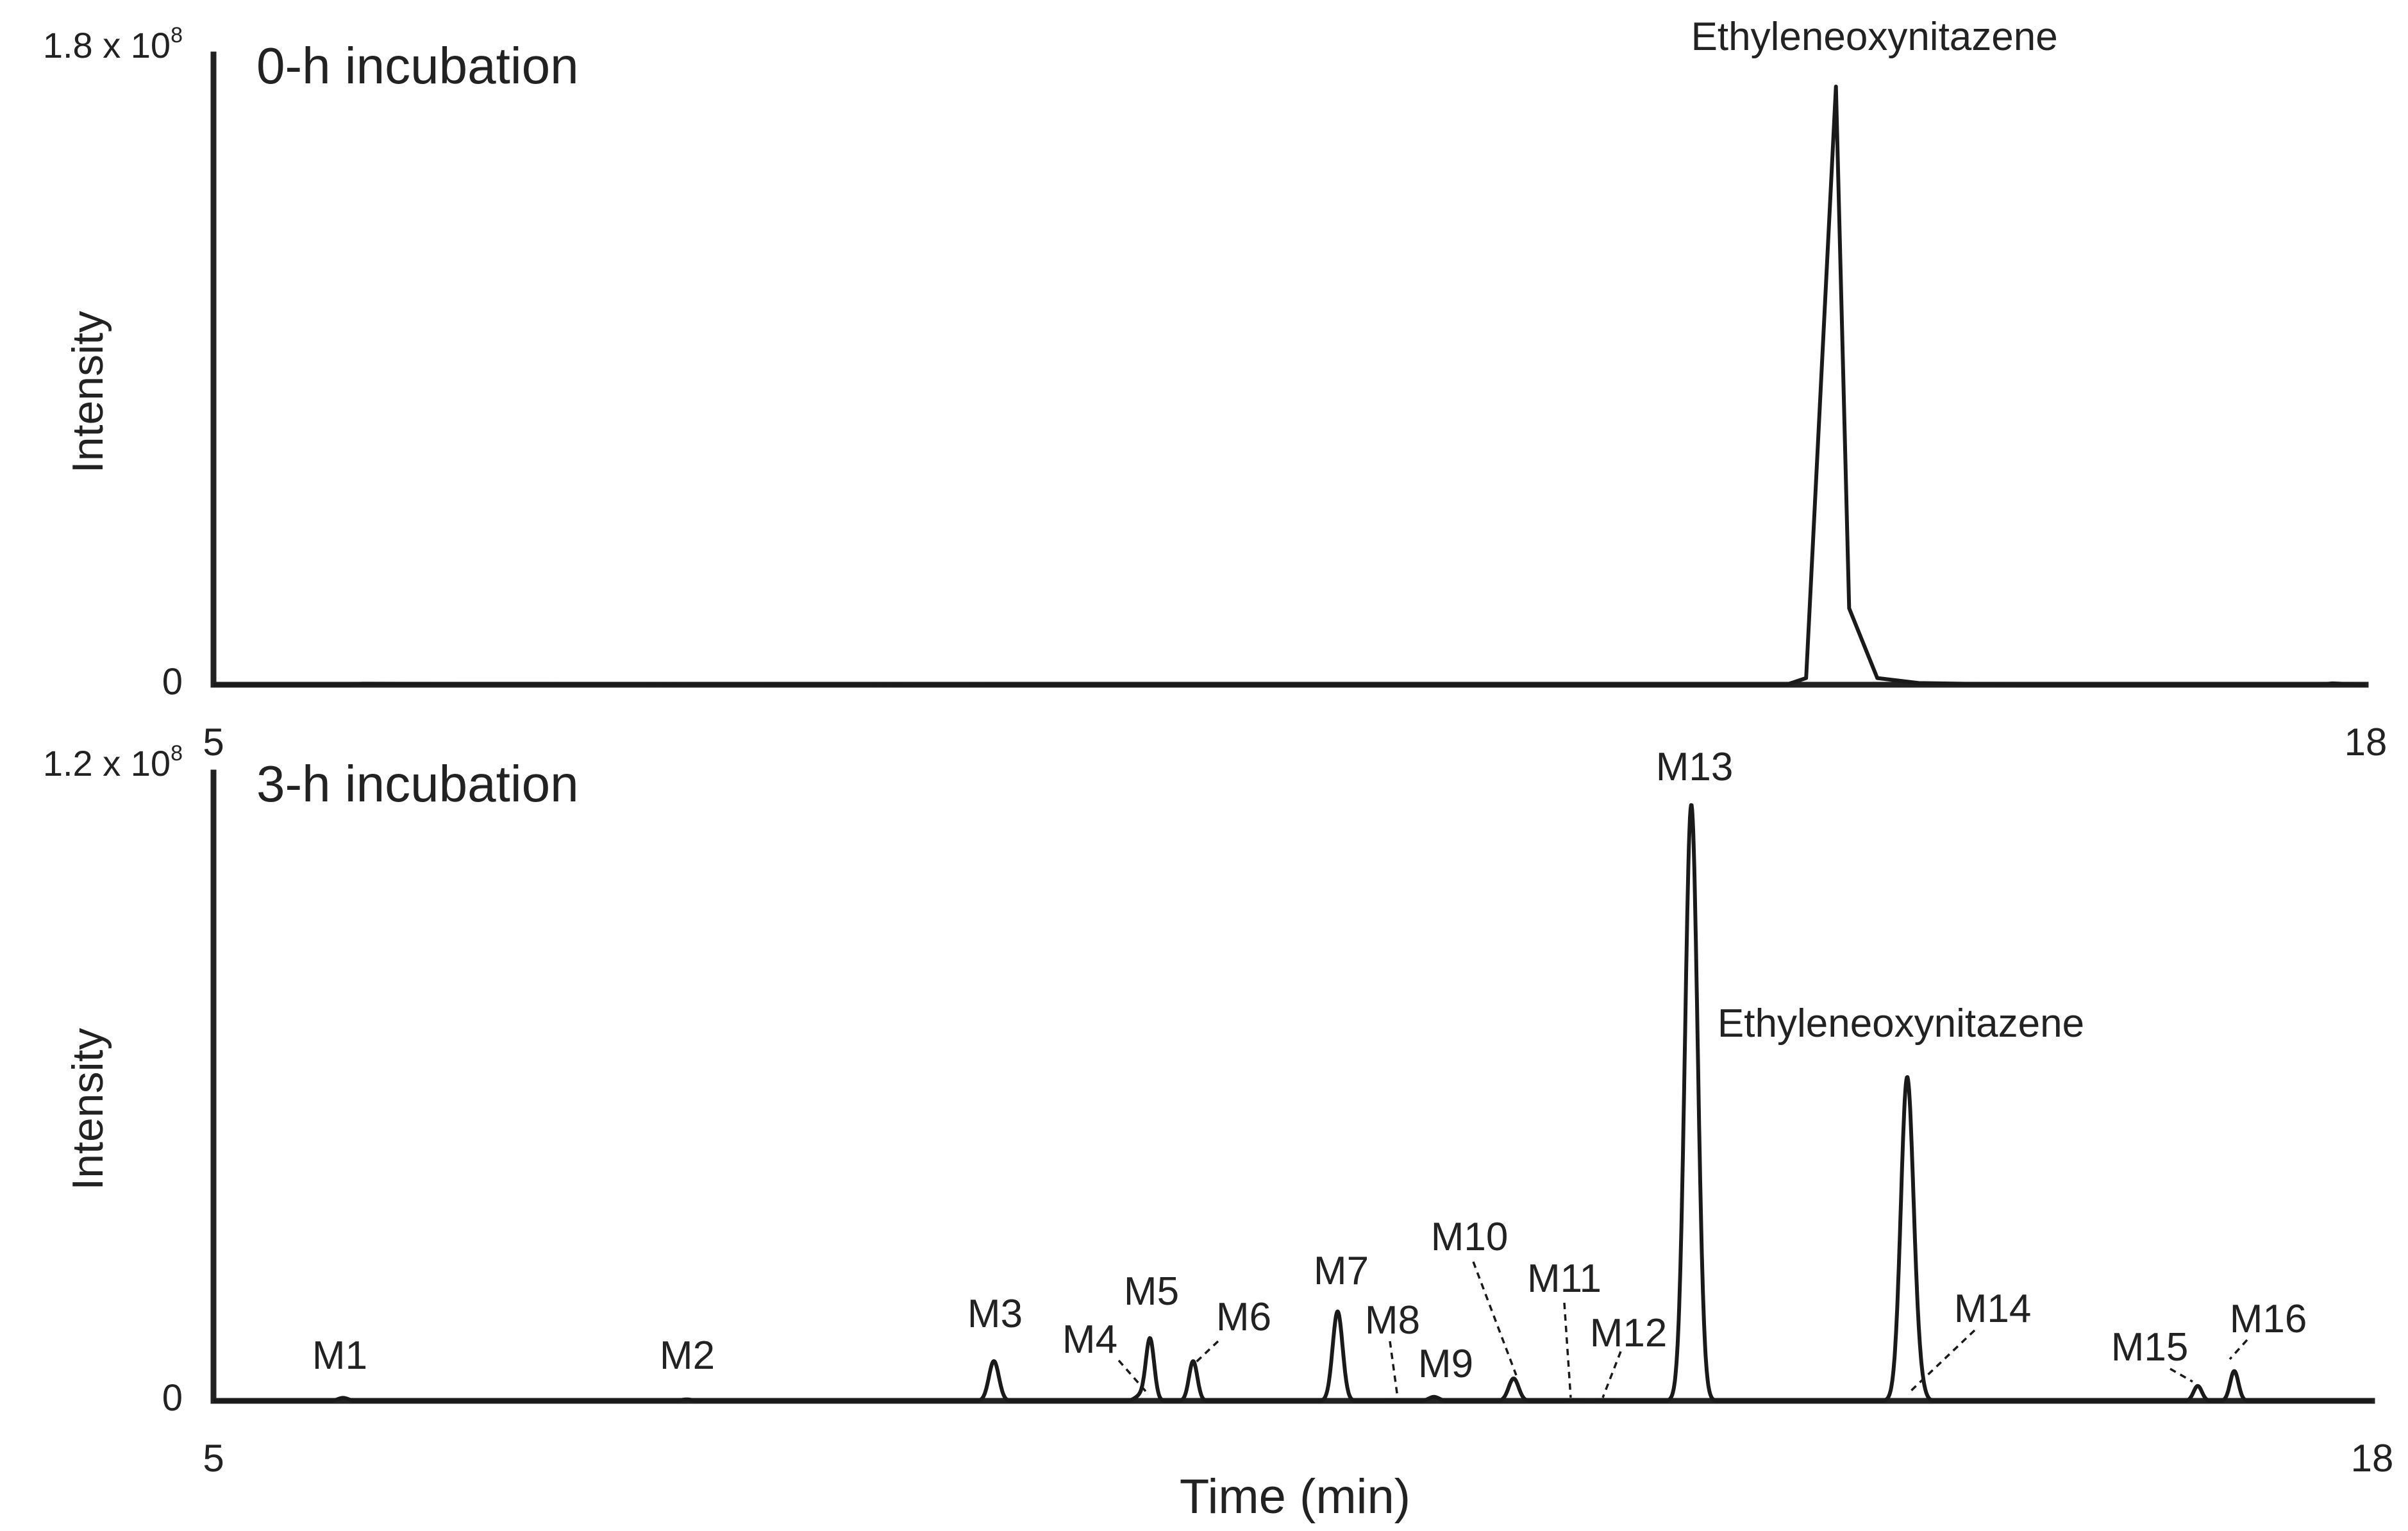  Describe the element at coordinates (1564, 1279) in the screenshot. I see `peak-label-m11: M11` at that location.